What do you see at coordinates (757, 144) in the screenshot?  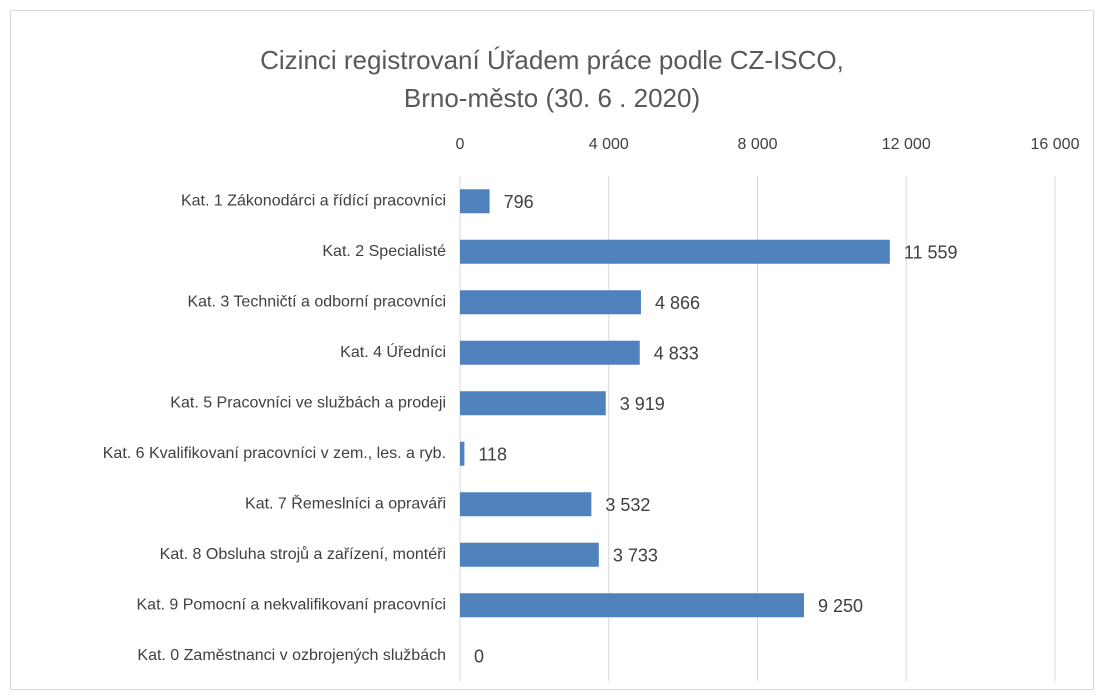 I see `x-tick-label: 8 000` at bounding box center [757, 144].